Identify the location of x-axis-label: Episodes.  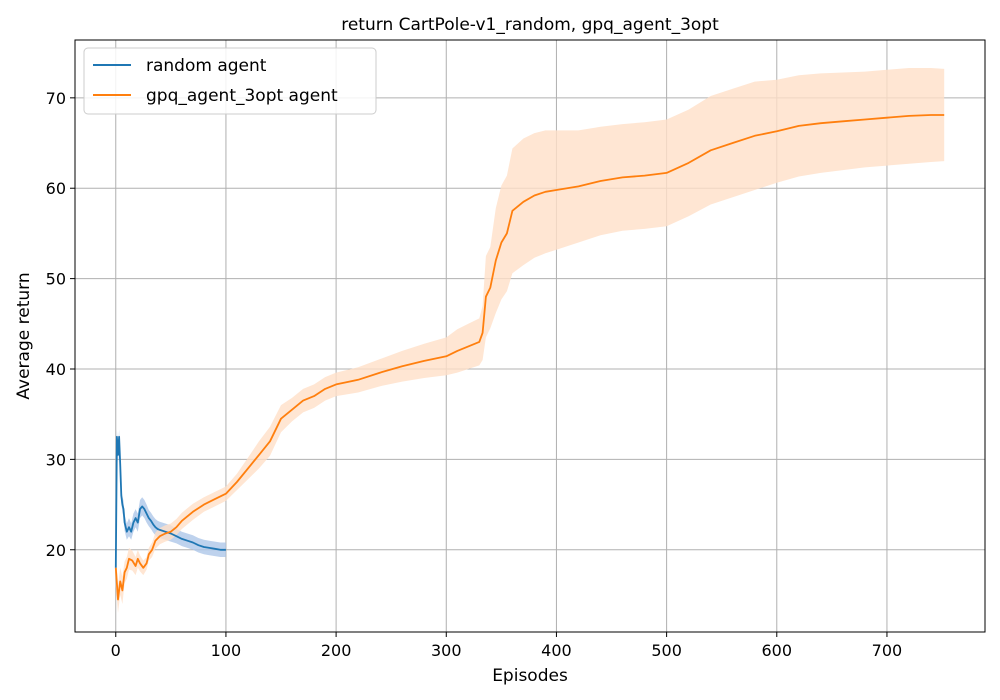
(530, 676).